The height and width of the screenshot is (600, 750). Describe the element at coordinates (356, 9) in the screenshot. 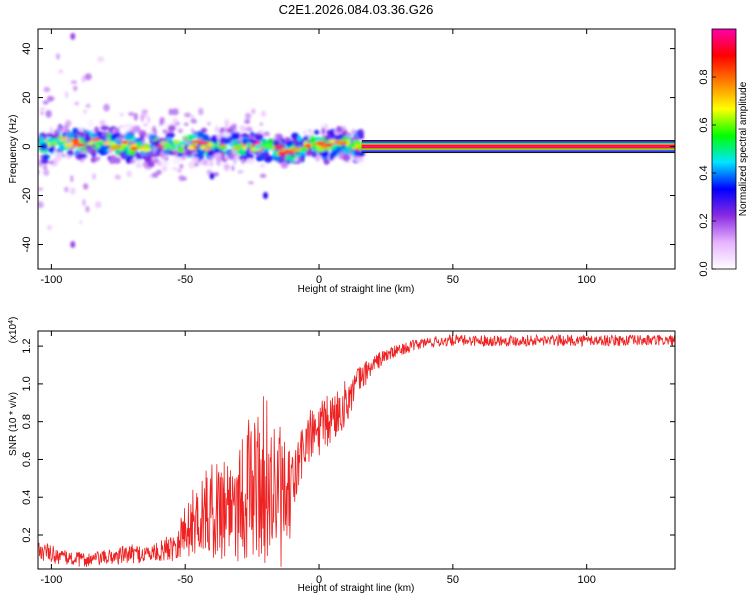

I see `figure-title: C2E1.2026.084.03.36.G26` at that location.